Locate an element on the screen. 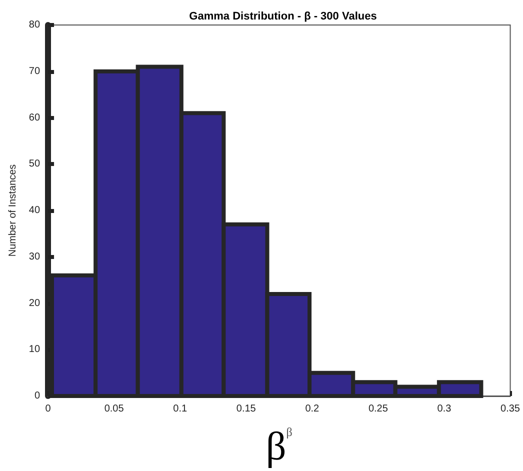  chart-title: Gamma Distribution - β - 300 Values is located at coordinates (283, 16).